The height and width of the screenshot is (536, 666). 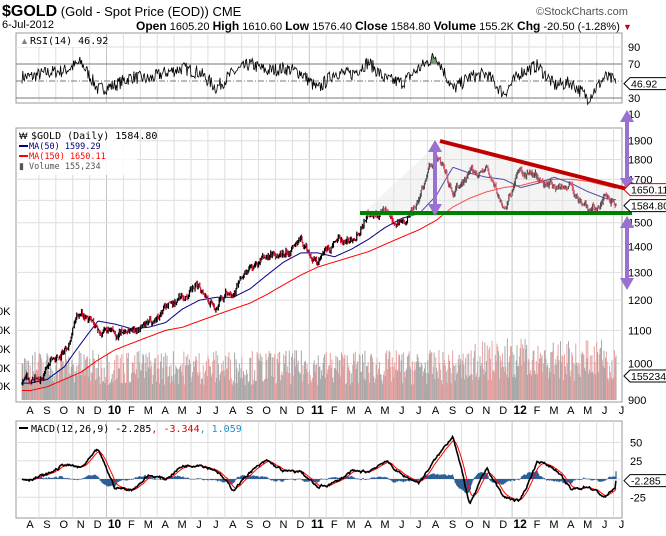 I want to click on rsi-line, so click(x=319, y=79).